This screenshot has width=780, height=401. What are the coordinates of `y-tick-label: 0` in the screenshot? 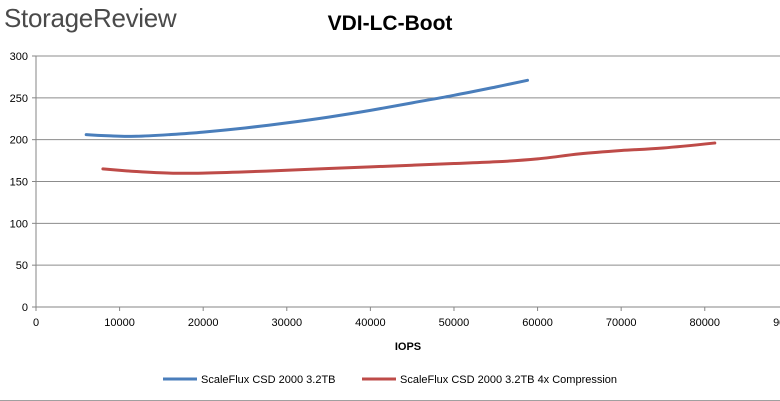 It's located at (25, 308).